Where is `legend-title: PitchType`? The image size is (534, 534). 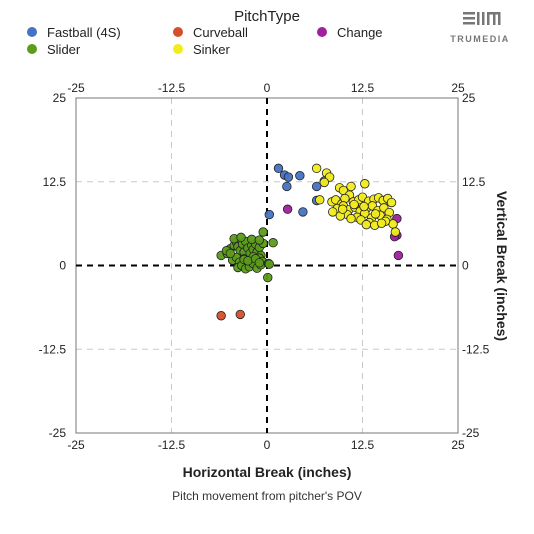 legend-title: PitchType is located at coordinates (267, 16).